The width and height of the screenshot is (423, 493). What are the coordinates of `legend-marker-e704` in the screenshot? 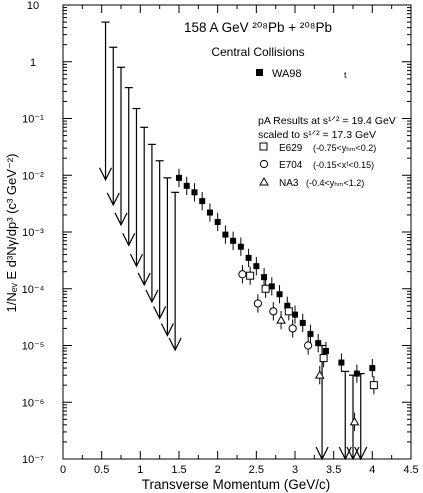 It's located at (264, 164).